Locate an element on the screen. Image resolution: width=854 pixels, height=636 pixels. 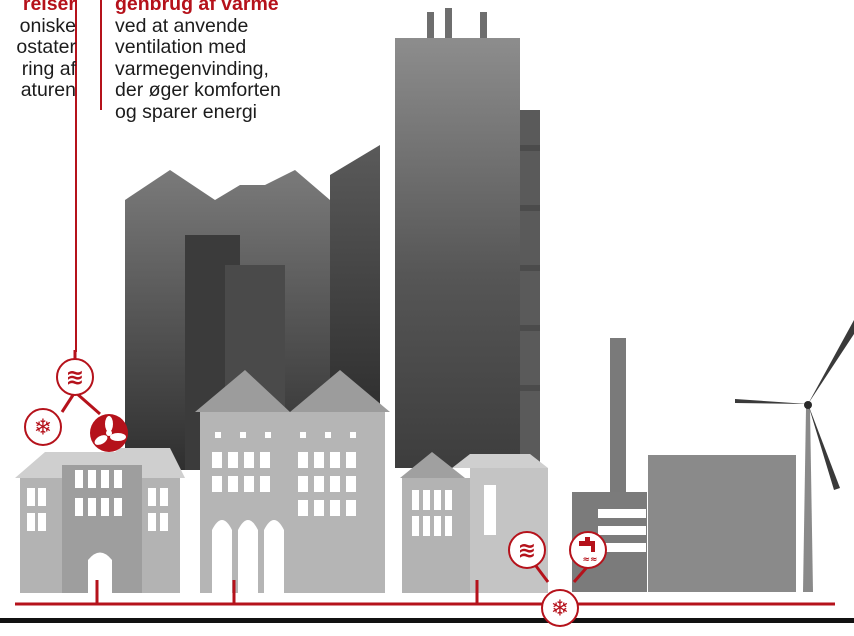
caption-left: reiser oniske ostater ring af aturen is located at coordinates (46, 51).